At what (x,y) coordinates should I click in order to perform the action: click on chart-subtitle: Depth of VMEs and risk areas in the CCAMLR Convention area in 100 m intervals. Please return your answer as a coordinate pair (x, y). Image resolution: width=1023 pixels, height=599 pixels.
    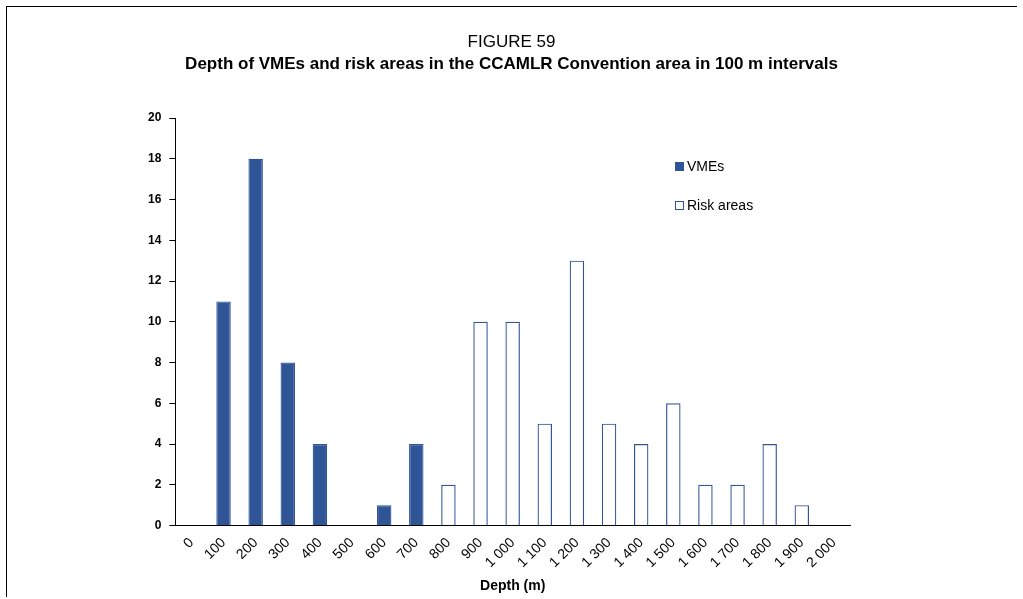
    Looking at the image, I should click on (511, 64).